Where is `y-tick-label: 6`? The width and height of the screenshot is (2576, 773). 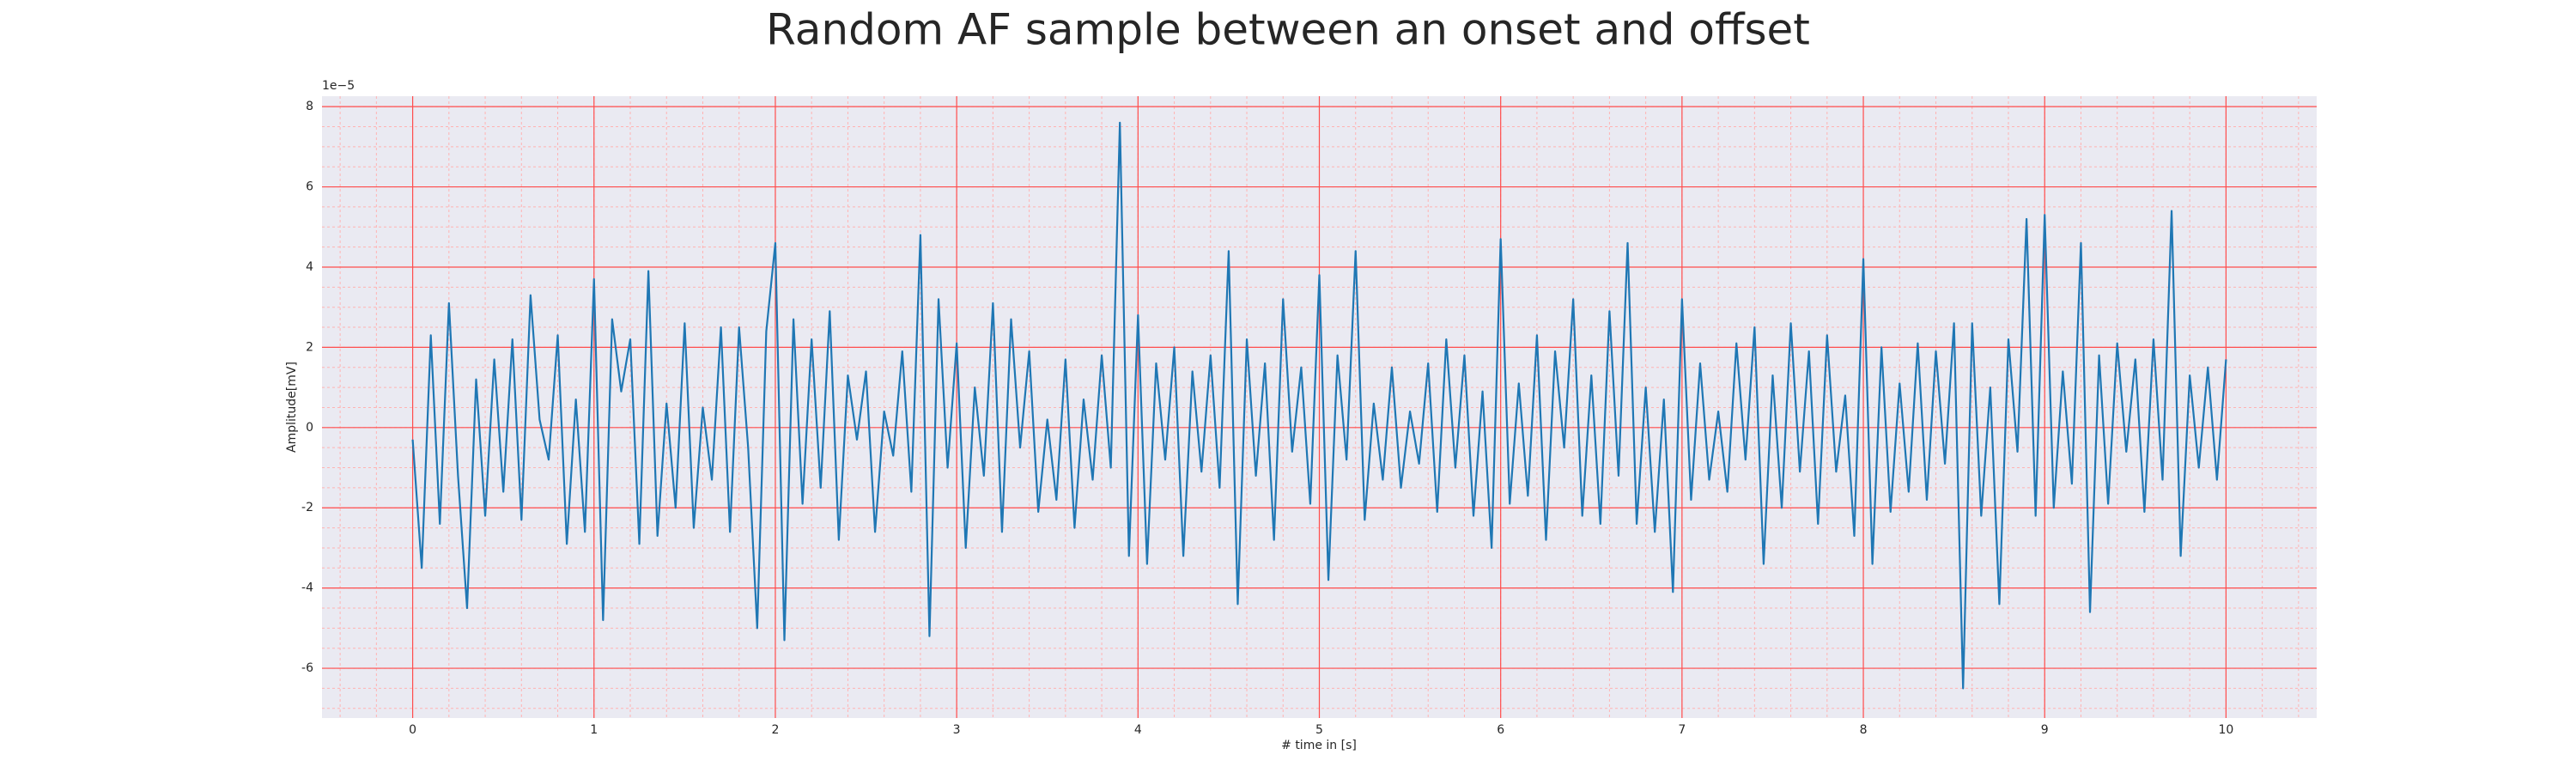
y-tick-label: 6 is located at coordinates (310, 187).